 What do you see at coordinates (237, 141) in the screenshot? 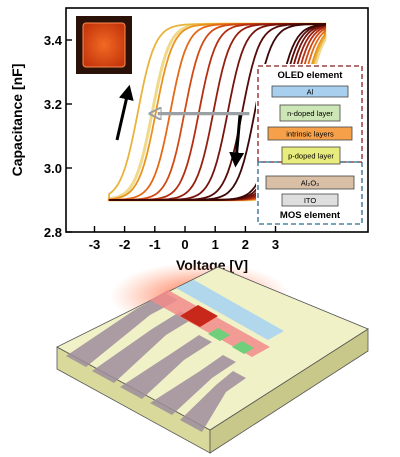
I see `sweep-down-arrow` at bounding box center [237, 141].